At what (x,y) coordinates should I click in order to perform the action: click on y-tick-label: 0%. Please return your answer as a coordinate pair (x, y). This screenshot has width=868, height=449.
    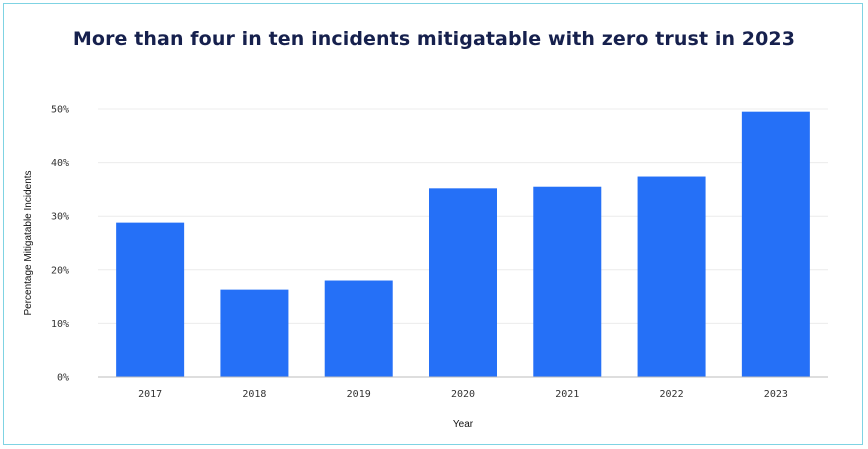
    Looking at the image, I should click on (63, 378).